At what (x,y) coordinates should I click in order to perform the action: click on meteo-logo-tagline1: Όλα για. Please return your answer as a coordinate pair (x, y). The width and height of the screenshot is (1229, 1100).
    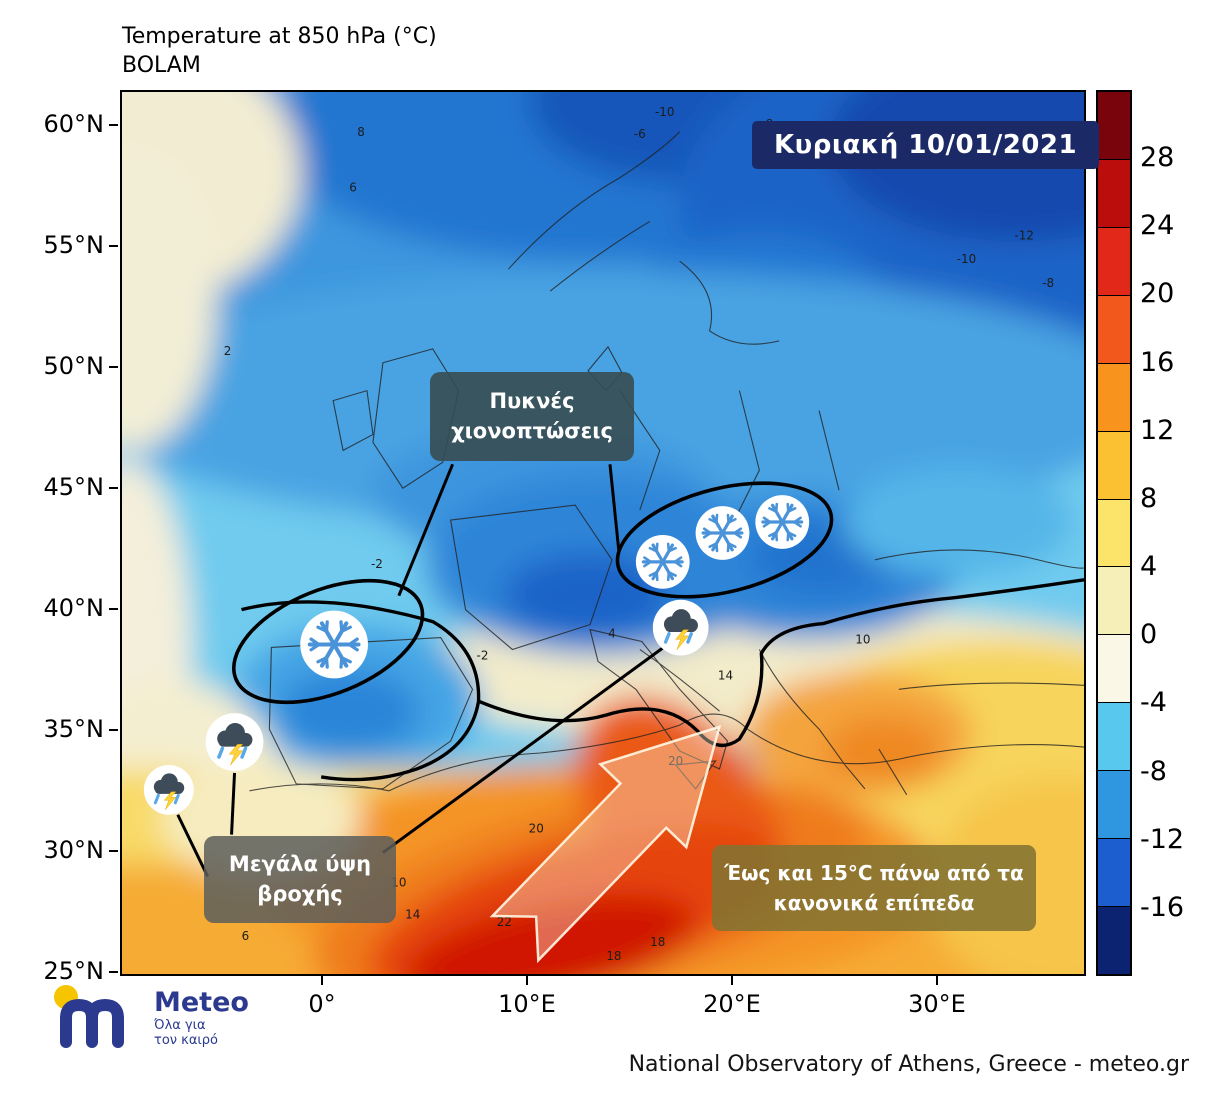
    Looking at the image, I should click on (180, 1025).